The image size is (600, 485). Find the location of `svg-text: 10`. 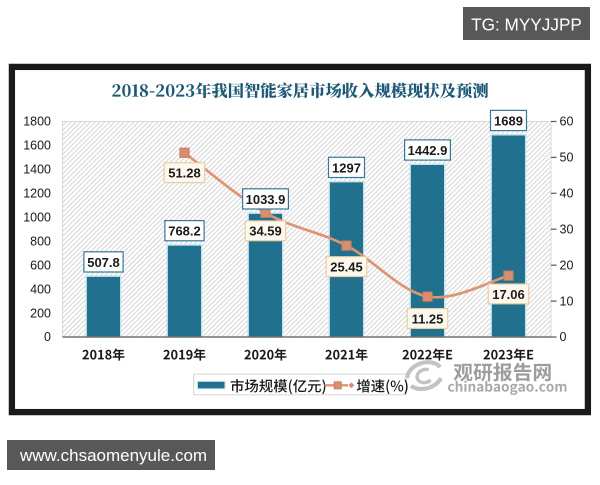

svg-text: 10 is located at coordinates (567, 301).